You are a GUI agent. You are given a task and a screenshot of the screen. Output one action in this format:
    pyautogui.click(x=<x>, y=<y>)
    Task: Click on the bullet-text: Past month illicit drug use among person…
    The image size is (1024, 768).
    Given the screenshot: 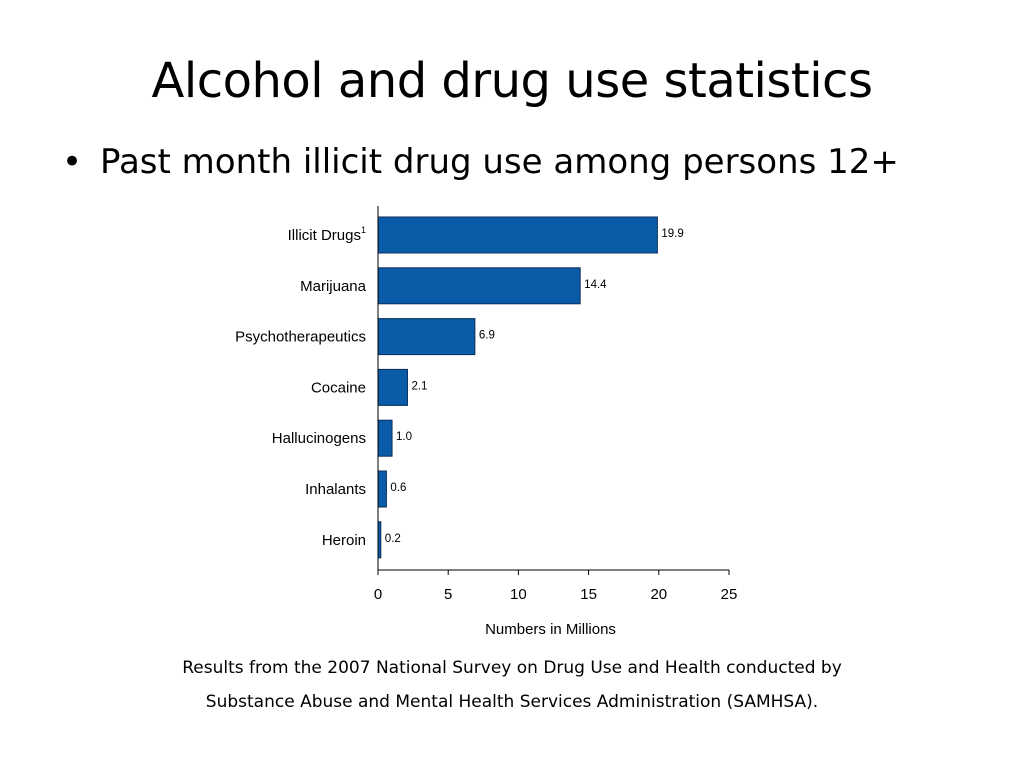 What is the action you would take?
    pyautogui.click(x=499, y=162)
    